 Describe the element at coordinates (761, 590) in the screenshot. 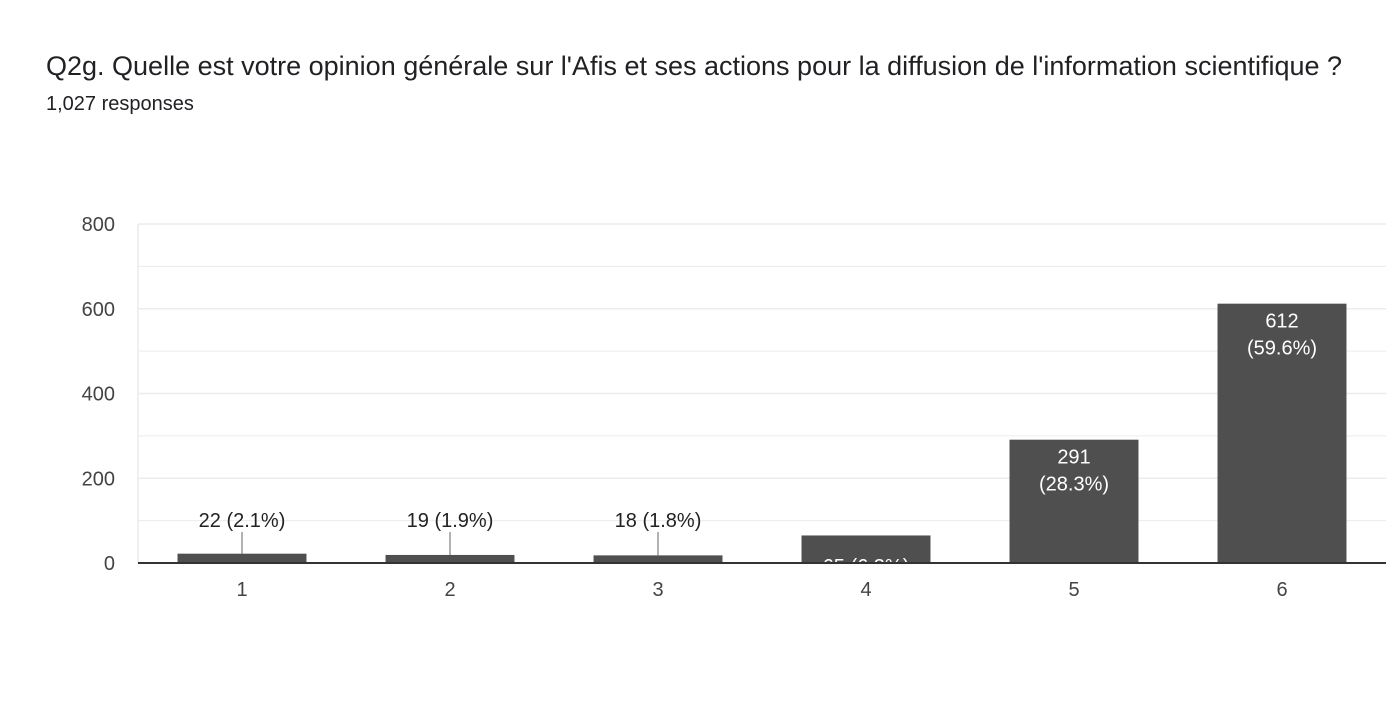

I see `x-axis-ticks: 1 2 3 4 5 6` at that location.